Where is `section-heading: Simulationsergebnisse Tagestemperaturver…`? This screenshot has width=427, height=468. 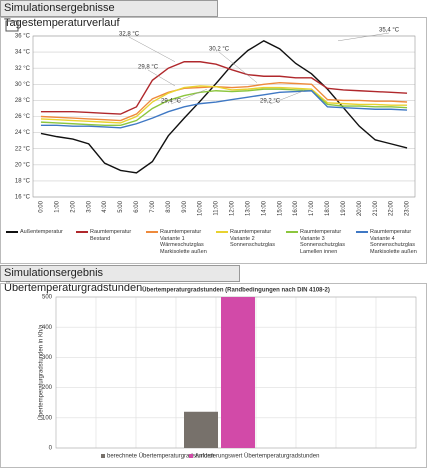
section-heading: Simulationsergebnisse Tagestemperaturver… is located at coordinates (109, 14).